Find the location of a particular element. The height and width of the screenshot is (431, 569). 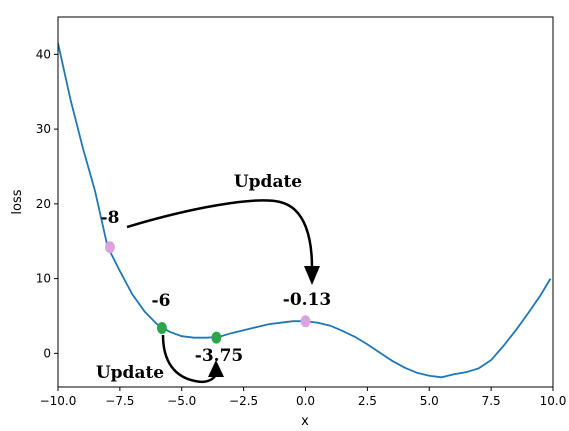

x-tick-label: 7.5 is located at coordinates (491, 401).